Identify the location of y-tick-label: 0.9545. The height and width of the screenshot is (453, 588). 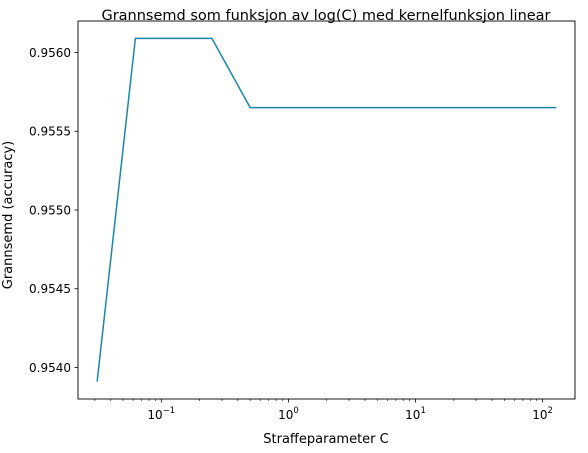
(50, 289).